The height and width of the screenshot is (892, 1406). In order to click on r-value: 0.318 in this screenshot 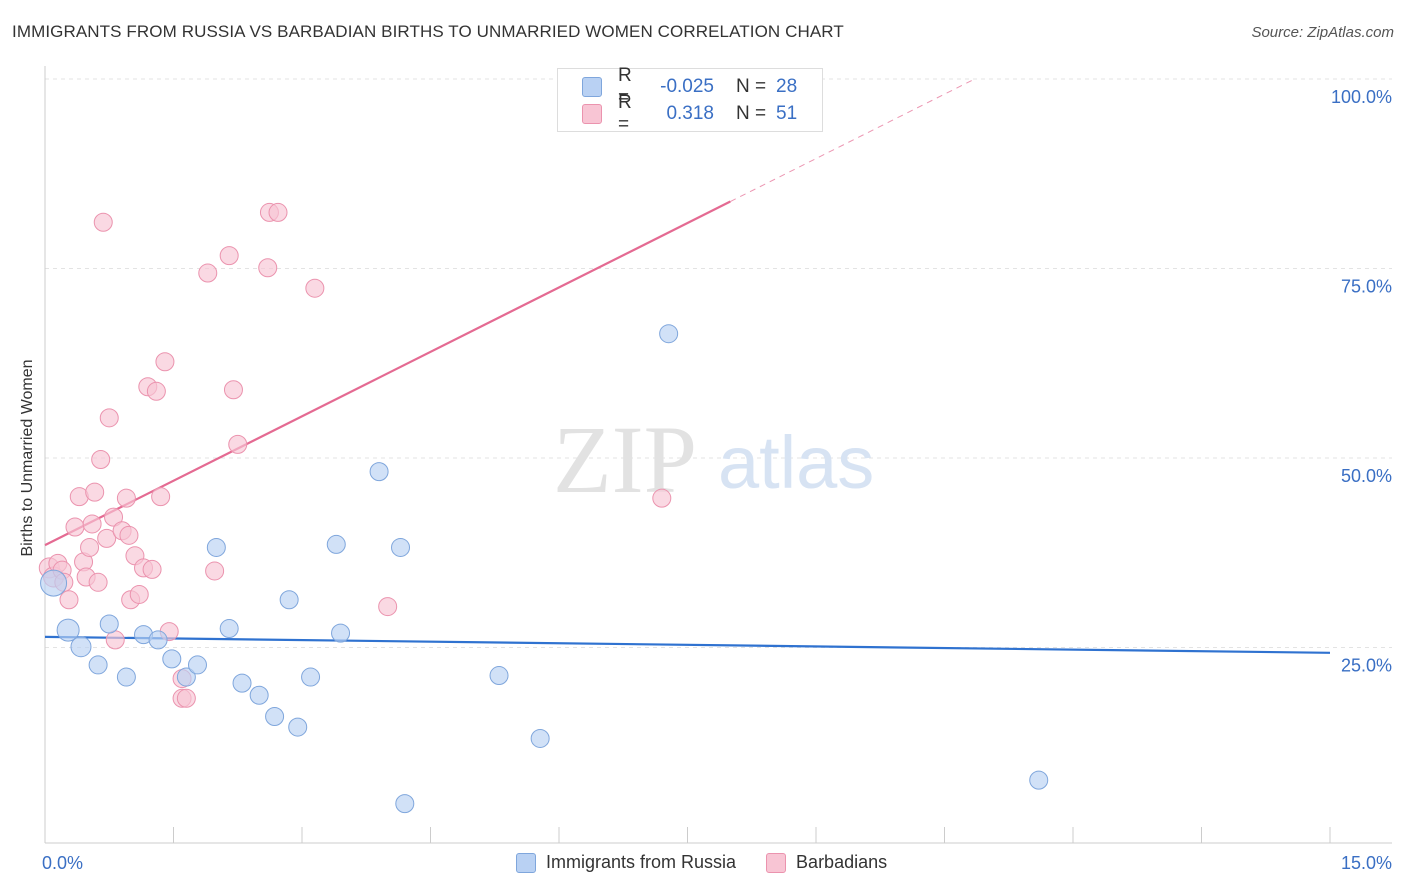, I will do `click(690, 113)`.